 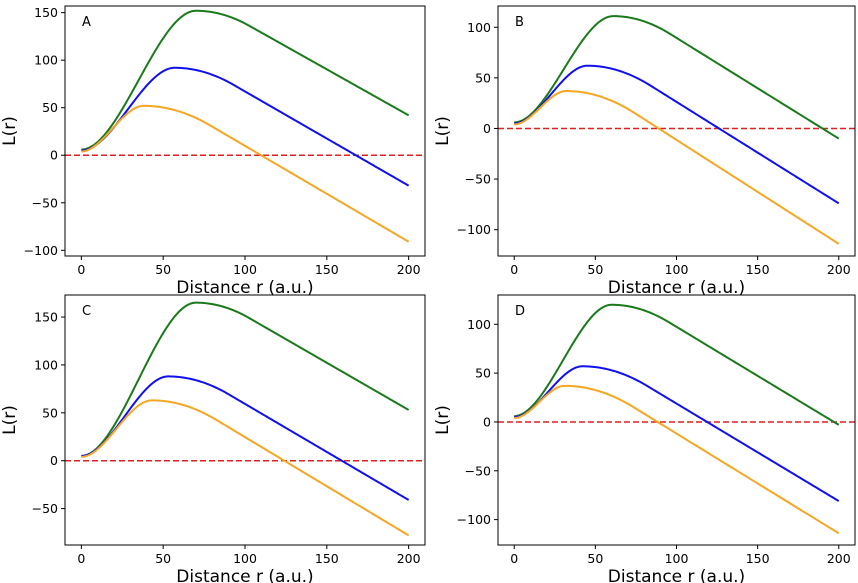 I want to click on panel-letter: A, so click(x=86, y=22).